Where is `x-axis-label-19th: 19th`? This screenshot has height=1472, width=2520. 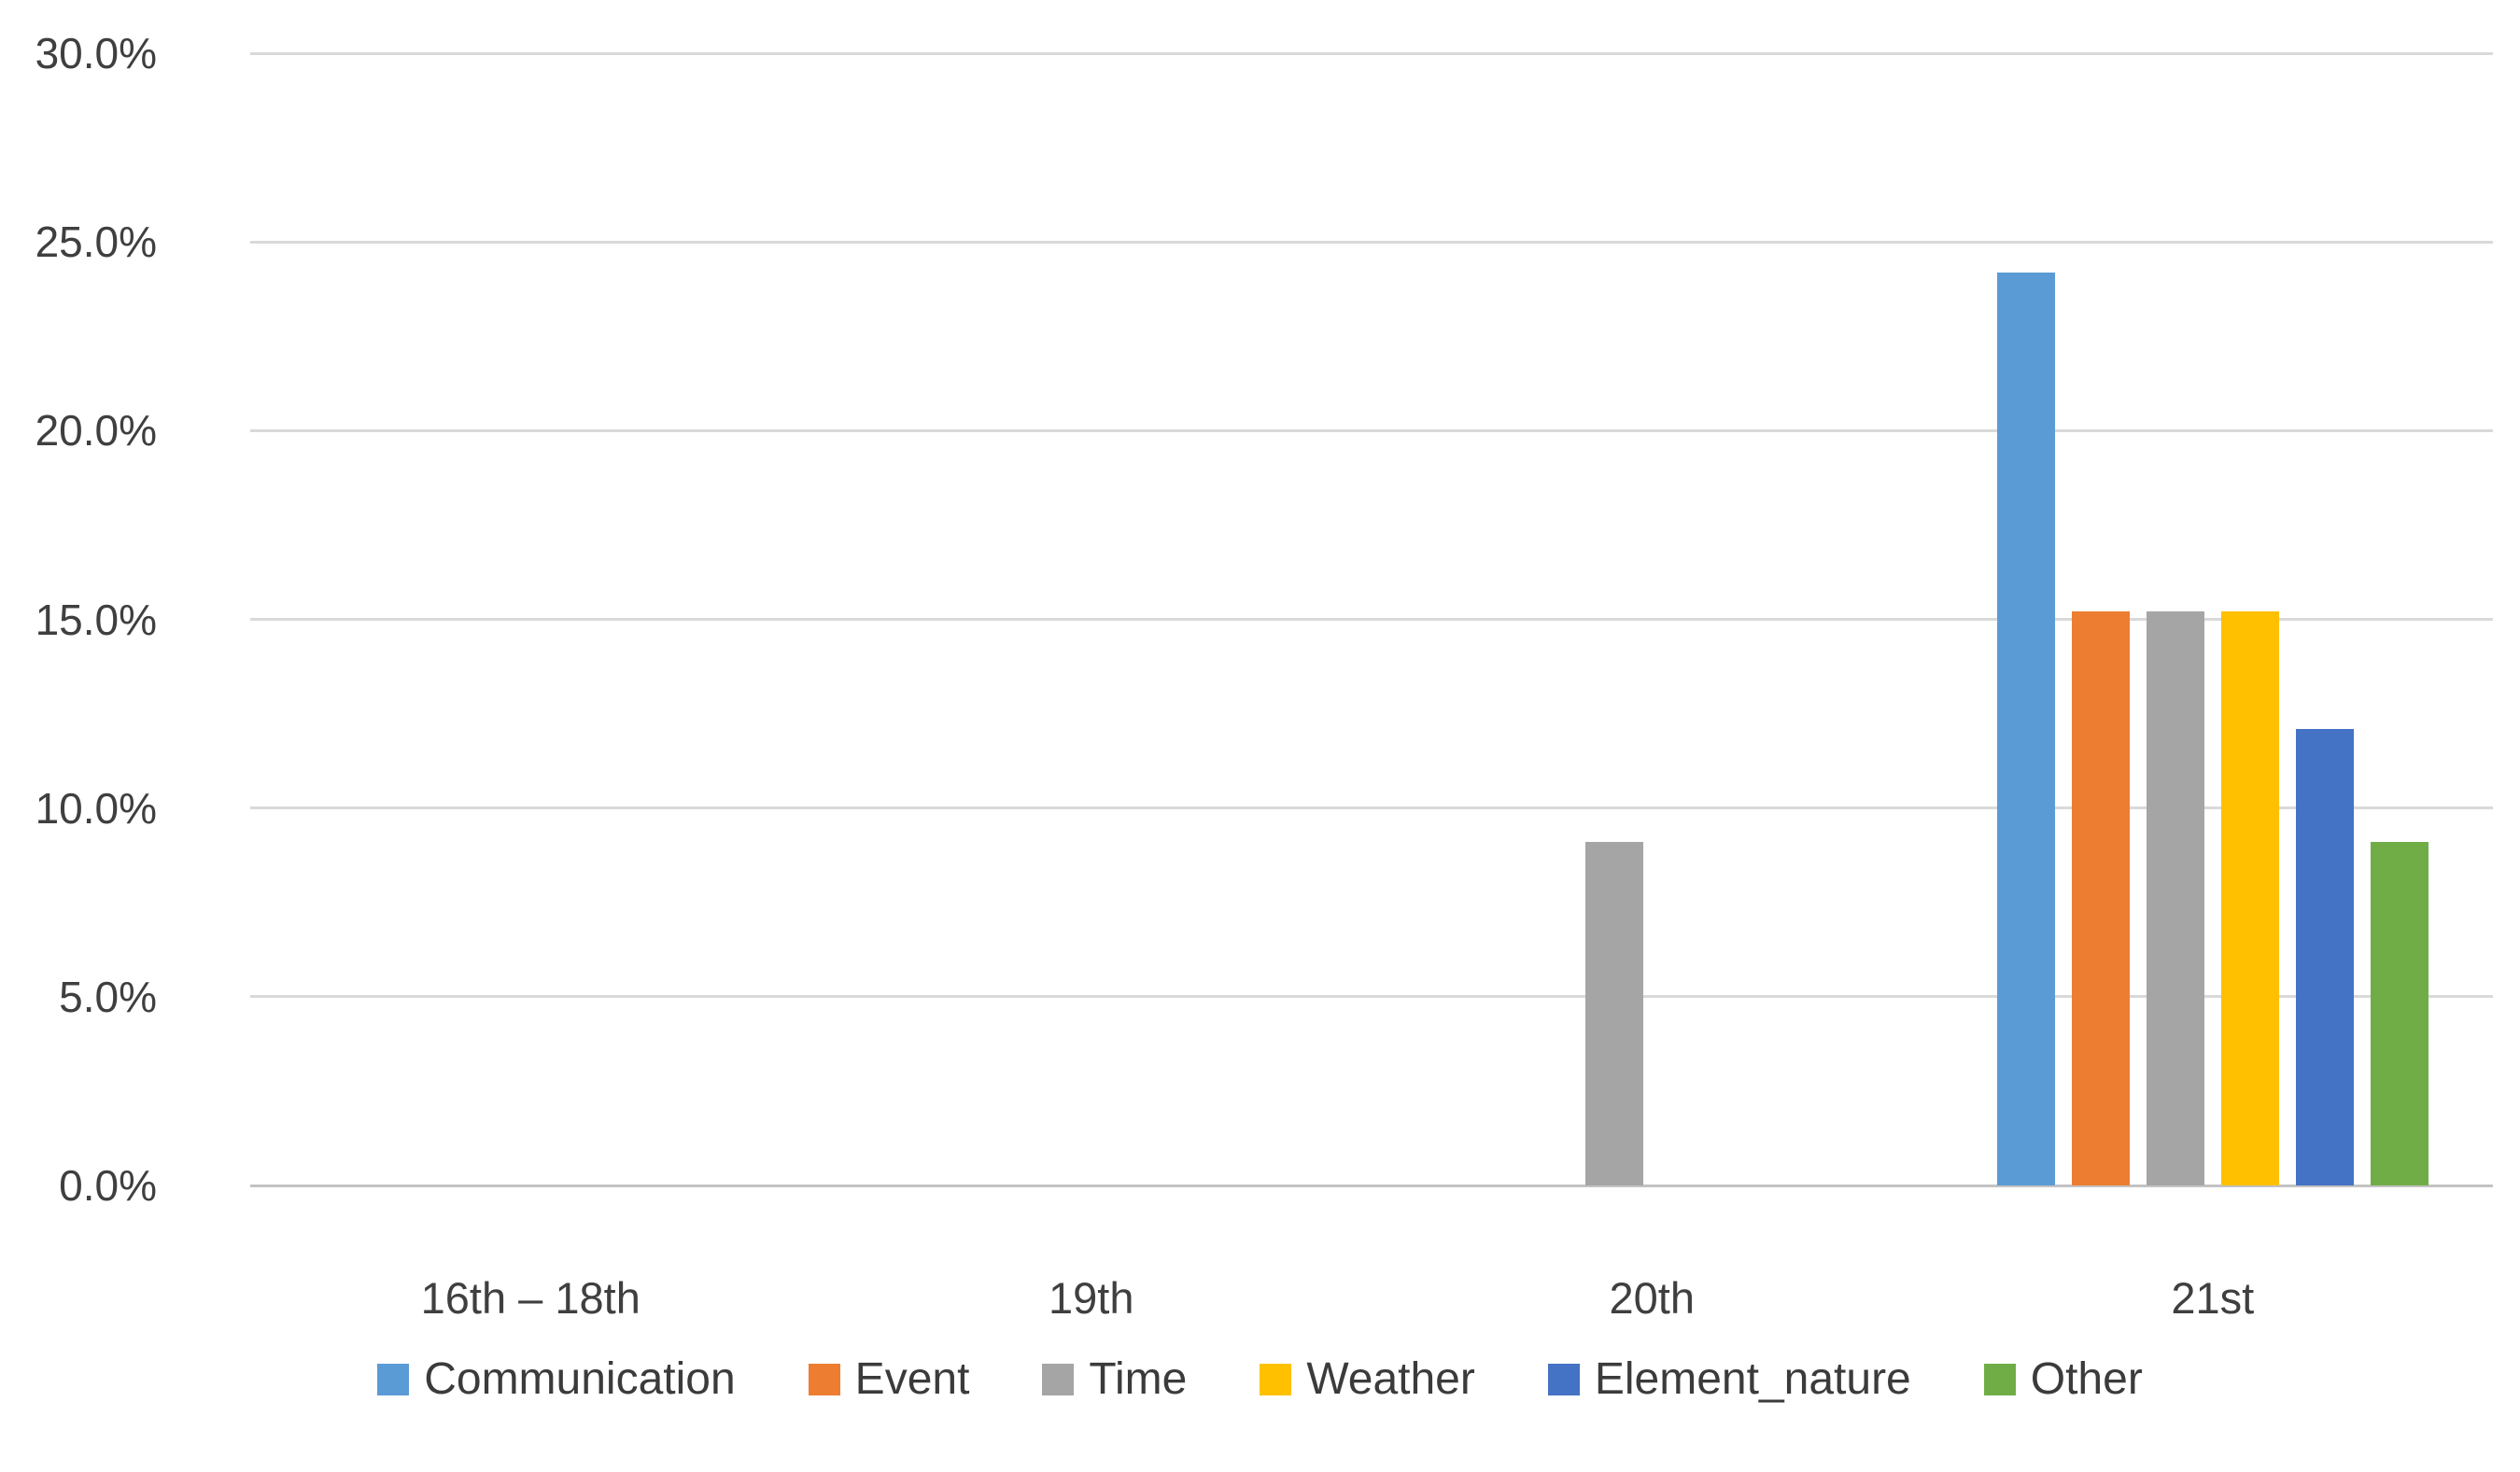 x-axis-label-19th: 19th is located at coordinates (1091, 1298).